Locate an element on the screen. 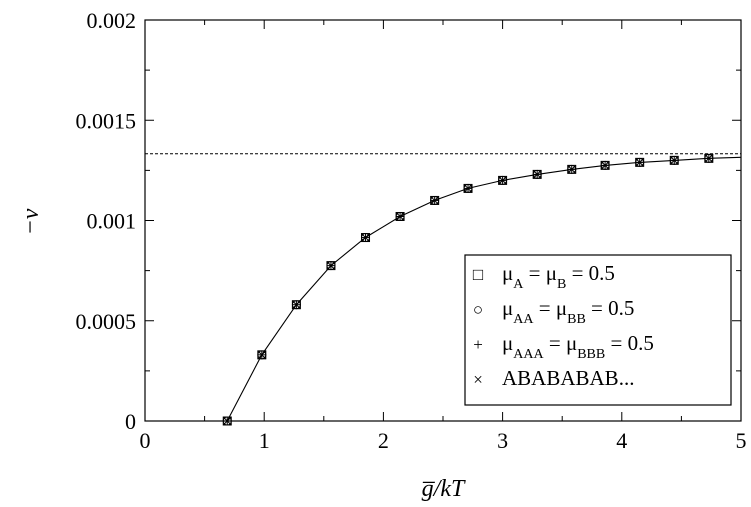 The image size is (751, 507). legend-label-part: A is located at coordinates (518, 284).